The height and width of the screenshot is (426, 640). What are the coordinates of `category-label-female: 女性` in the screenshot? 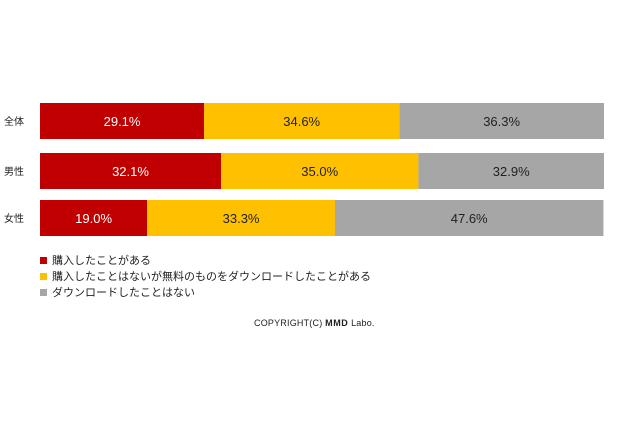 It's located at (14, 218).